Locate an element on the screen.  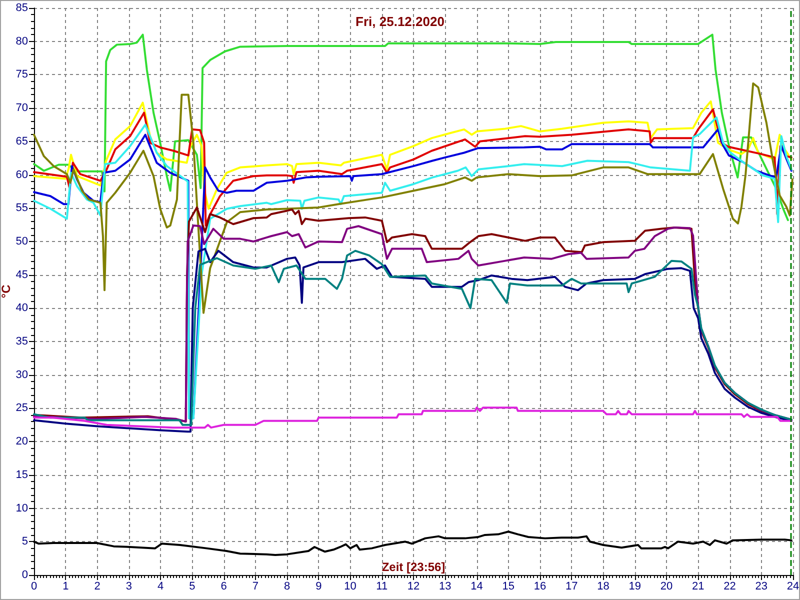
y-tick-label: 25 is located at coordinates (22, 408).